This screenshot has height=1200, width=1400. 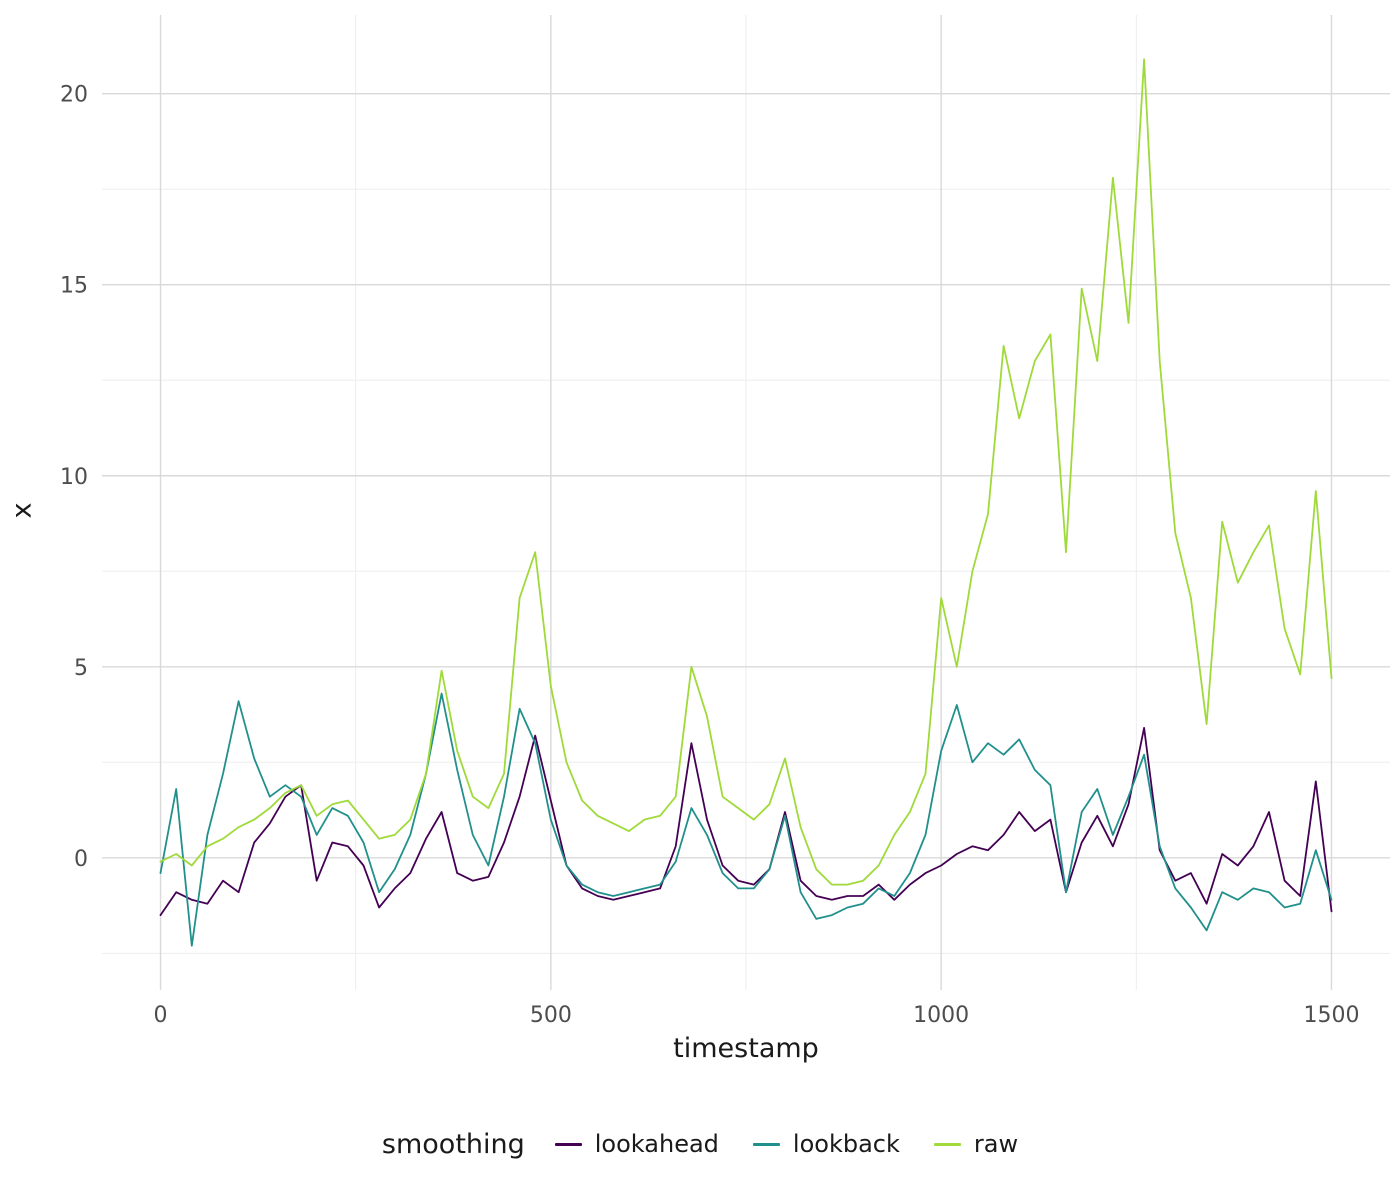 What do you see at coordinates (568, 1144) in the screenshot?
I see `legend-key-line-lookahead` at bounding box center [568, 1144].